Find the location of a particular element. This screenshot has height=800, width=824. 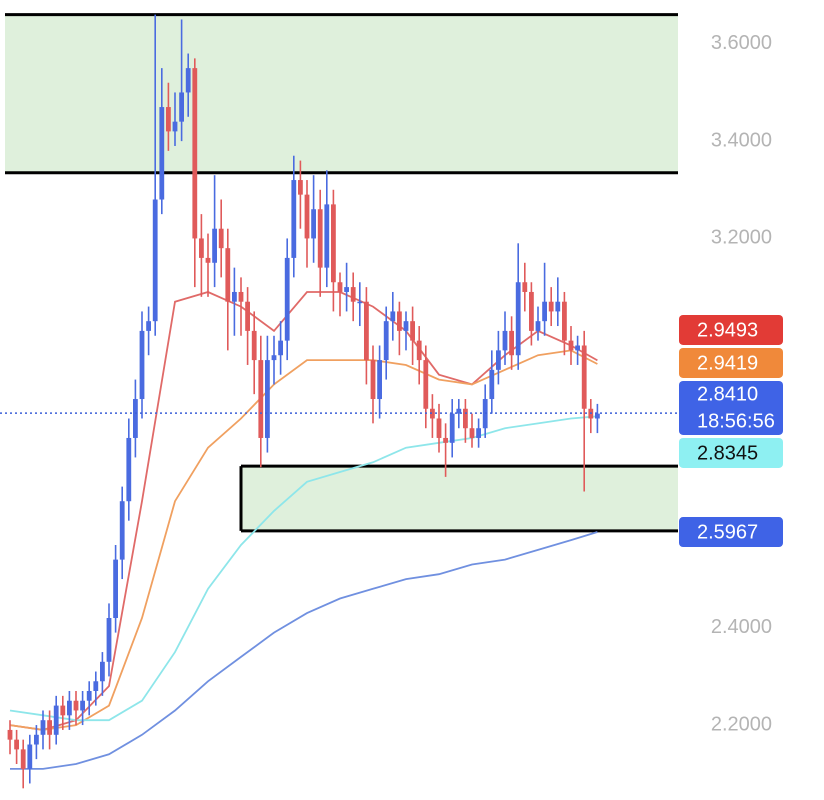

price-label-text: 2.8345 is located at coordinates (727, 453).